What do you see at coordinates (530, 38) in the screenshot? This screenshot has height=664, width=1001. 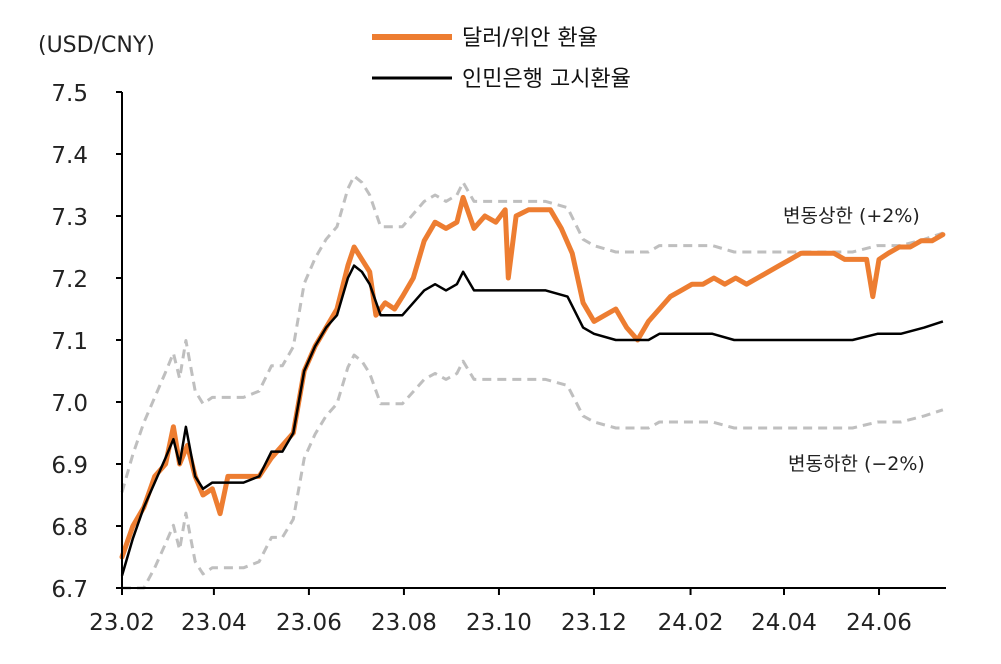 I see `legend-label-usdcny: 달러/위안 환율` at bounding box center [530, 38].